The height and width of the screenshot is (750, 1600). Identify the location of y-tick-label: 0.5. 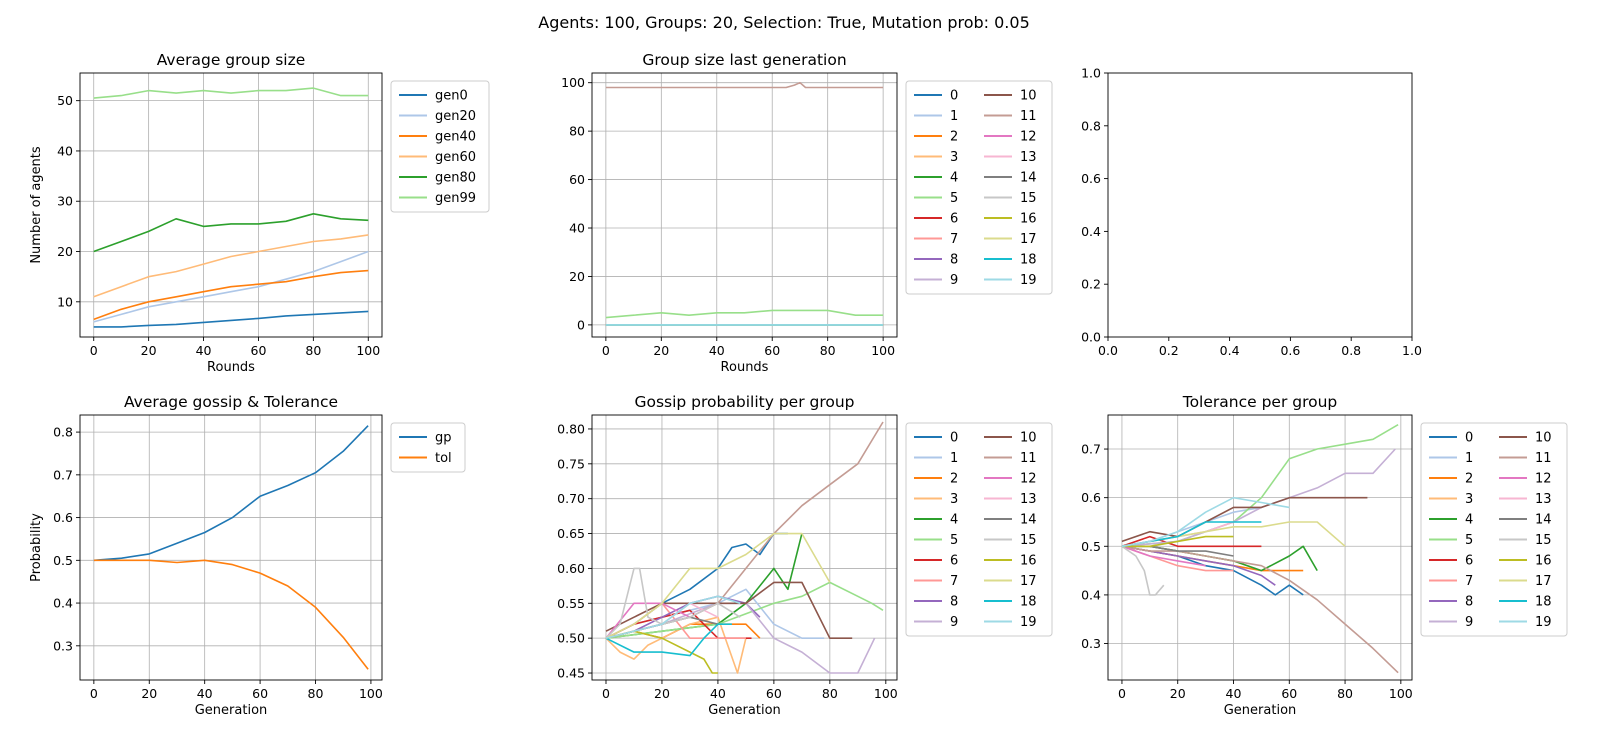
(1091, 546).